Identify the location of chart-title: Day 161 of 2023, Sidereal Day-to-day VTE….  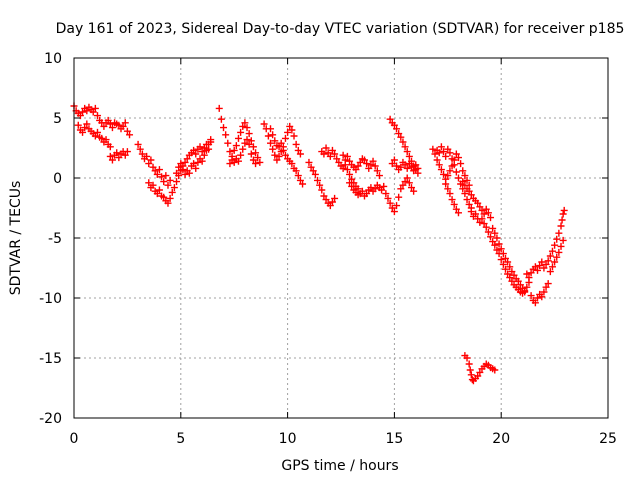
(340, 29).